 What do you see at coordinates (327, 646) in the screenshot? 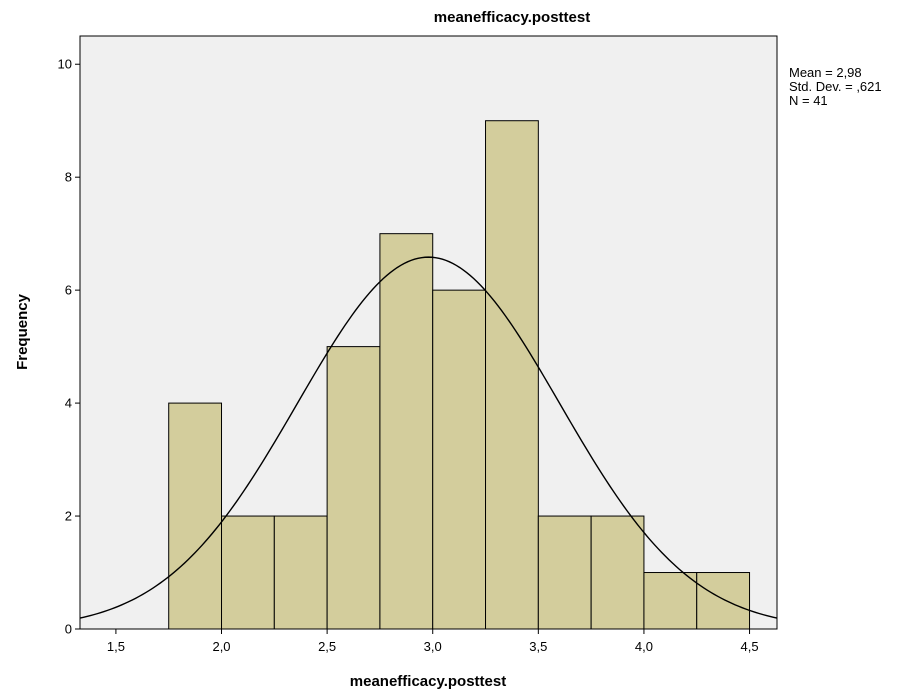
I see `x-tick-label-2: 2,5` at bounding box center [327, 646].